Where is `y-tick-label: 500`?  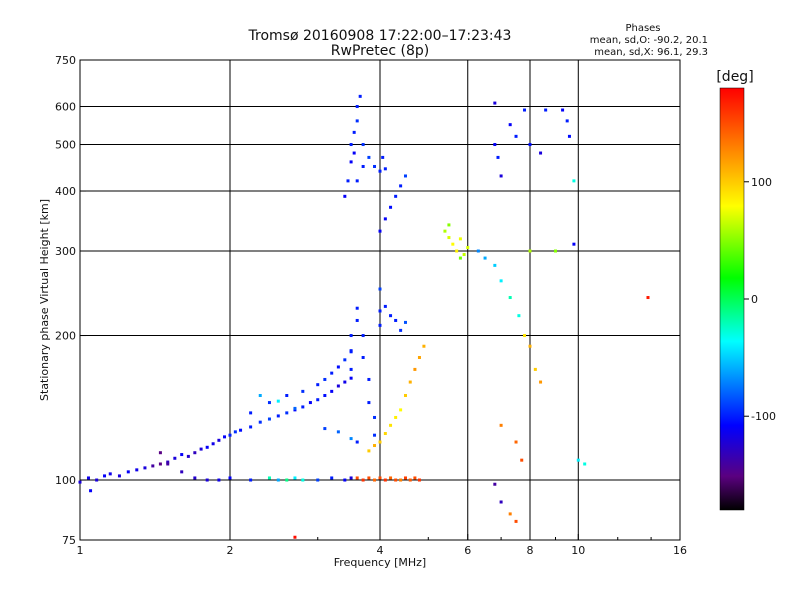 y-tick-label: 500 is located at coordinates (65, 145).